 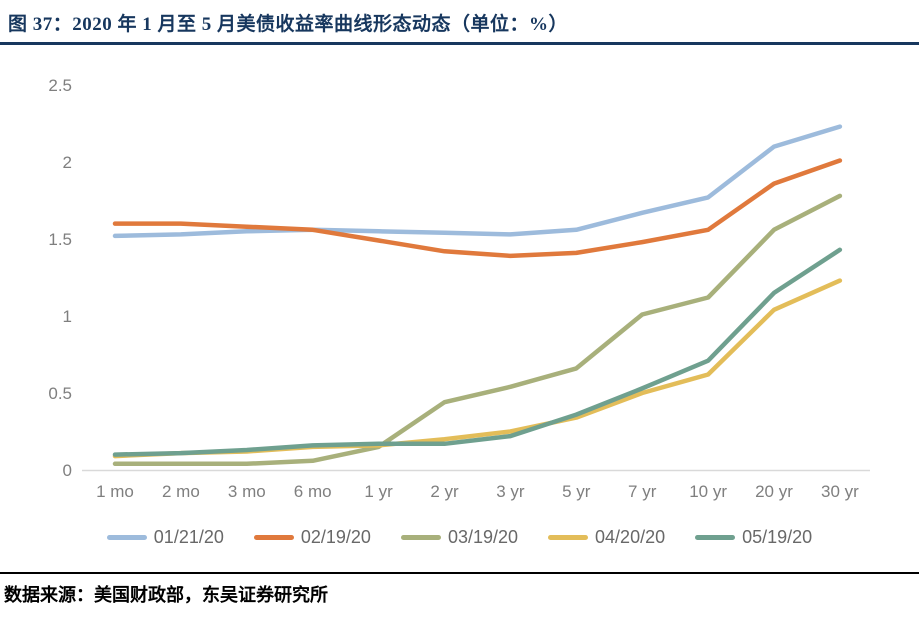 I want to click on legend-label: 01/21/20, so click(x=188, y=537).